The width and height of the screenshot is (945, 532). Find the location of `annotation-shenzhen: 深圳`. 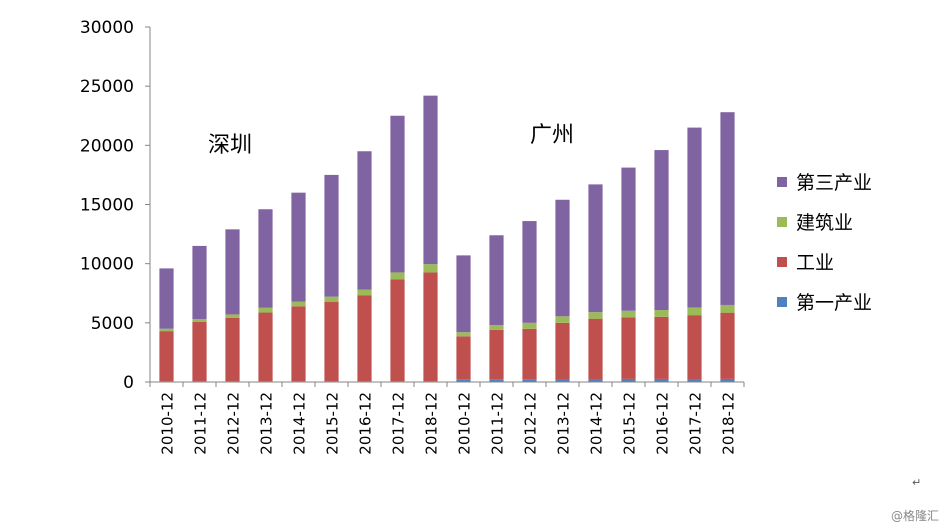

annotation-shenzhen: 深圳 is located at coordinates (230, 145).